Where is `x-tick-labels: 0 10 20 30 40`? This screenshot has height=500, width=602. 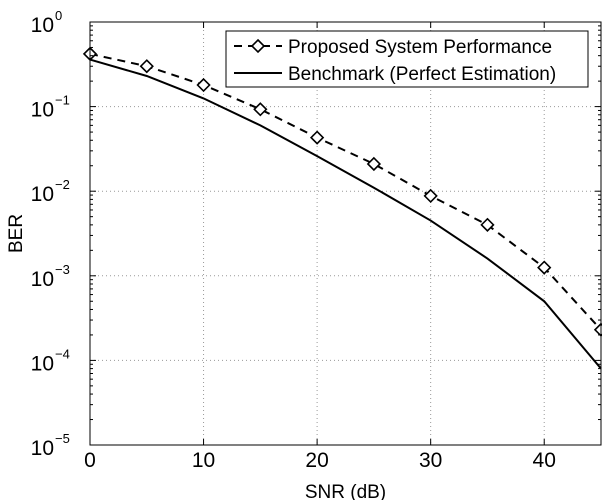
x-tick-labels: 0 10 20 30 40 is located at coordinates (320, 460).